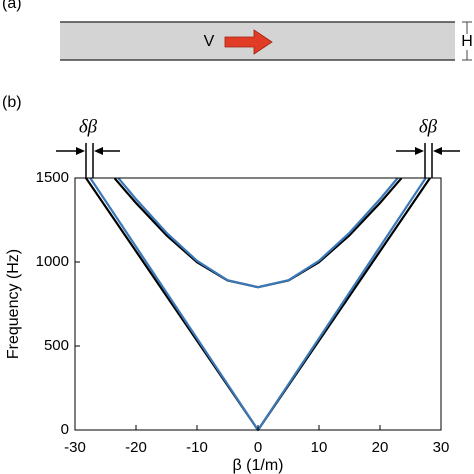 This screenshot has width=474, height=474. I want to click on y-tick-label: 0, so click(65, 429).